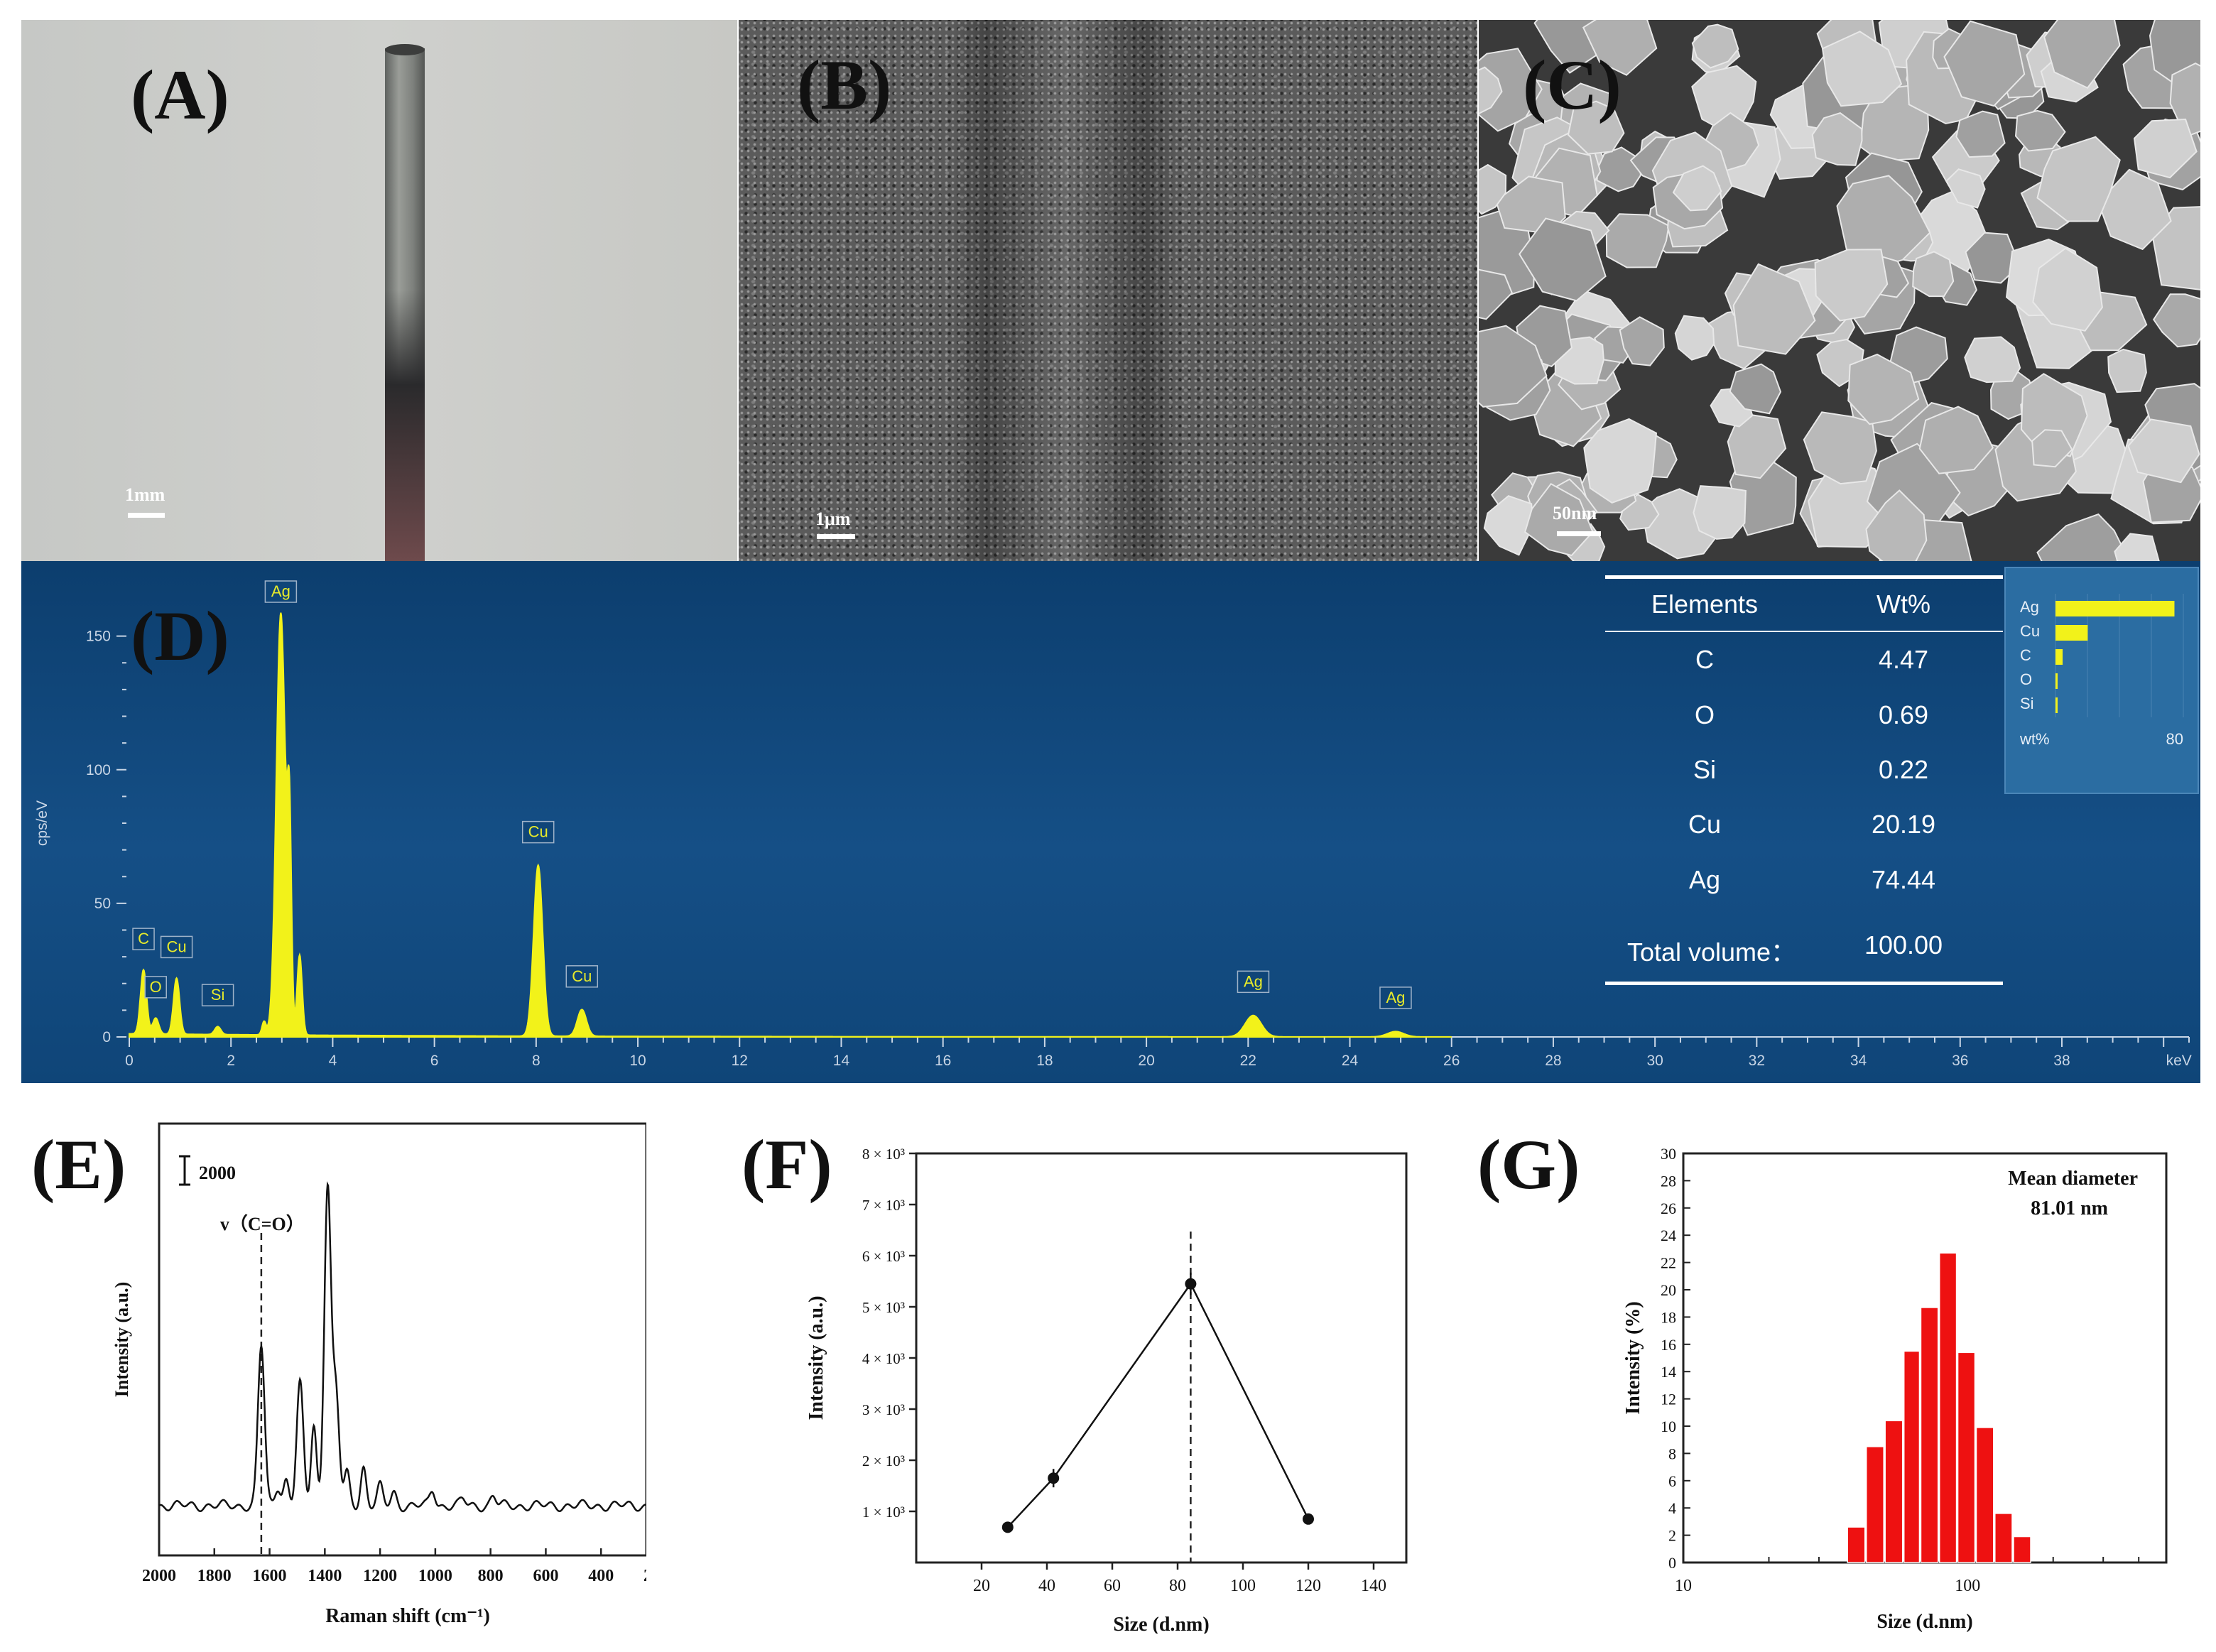 The image size is (2216, 1652). I want to click on raman-x-label: Raman shift (cm⁻¹), so click(407, 1616).